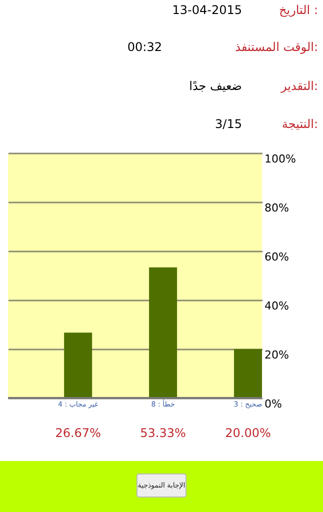  Describe the element at coordinates (207, 10) in the screenshot. I see `text: 13-04-2015` at that location.